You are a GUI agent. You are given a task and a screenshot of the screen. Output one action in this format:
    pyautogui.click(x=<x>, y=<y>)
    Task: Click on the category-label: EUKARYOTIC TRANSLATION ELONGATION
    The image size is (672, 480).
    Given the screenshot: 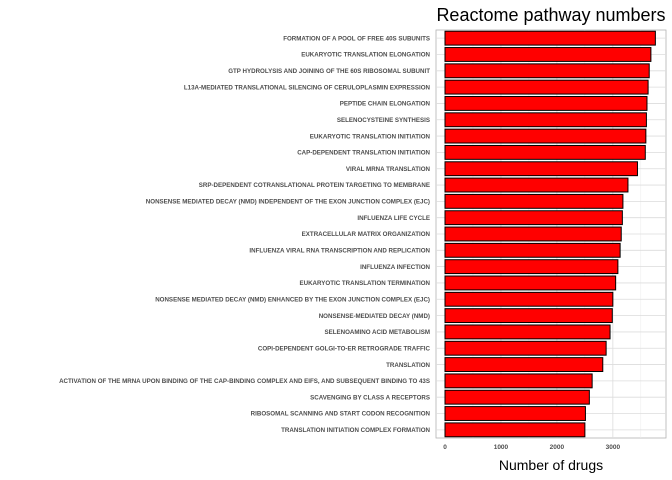 What is the action you would take?
    pyautogui.click(x=365, y=55)
    